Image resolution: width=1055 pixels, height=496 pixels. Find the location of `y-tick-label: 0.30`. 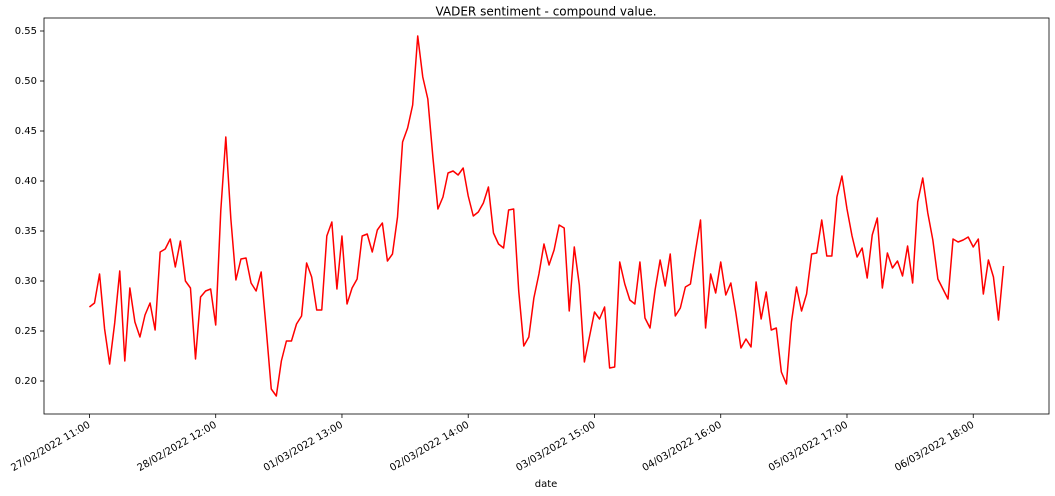

y-tick-label: 0.30 is located at coordinates (26, 281).